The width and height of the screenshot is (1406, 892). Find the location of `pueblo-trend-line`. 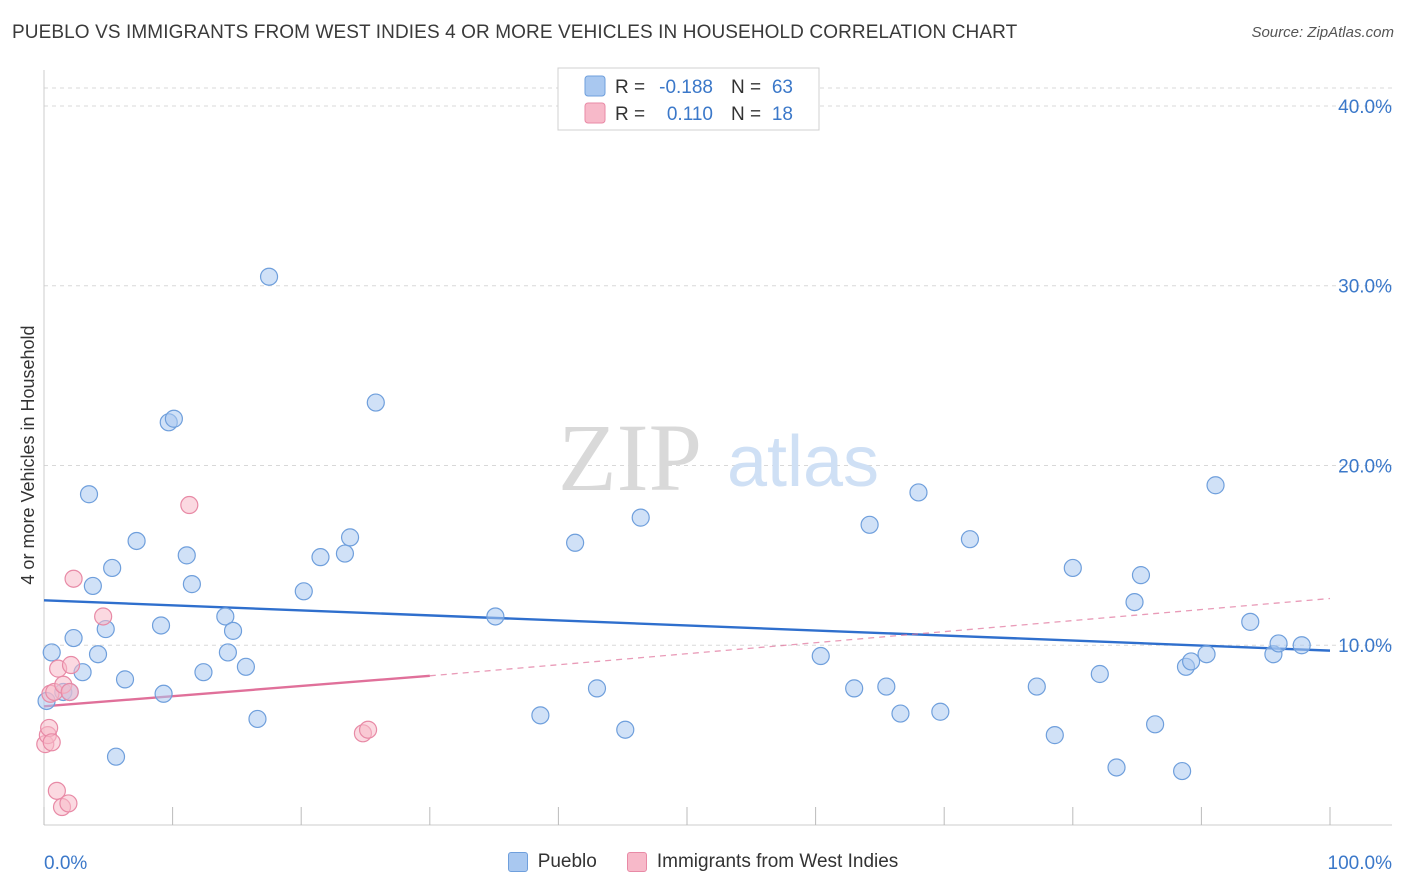

pueblo-trend-line is located at coordinates (687, 625).